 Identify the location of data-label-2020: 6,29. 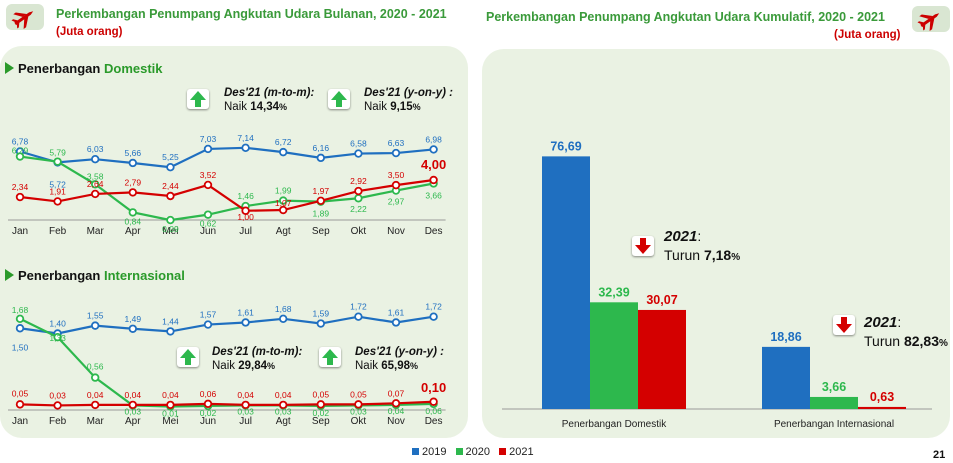
(20, 151).